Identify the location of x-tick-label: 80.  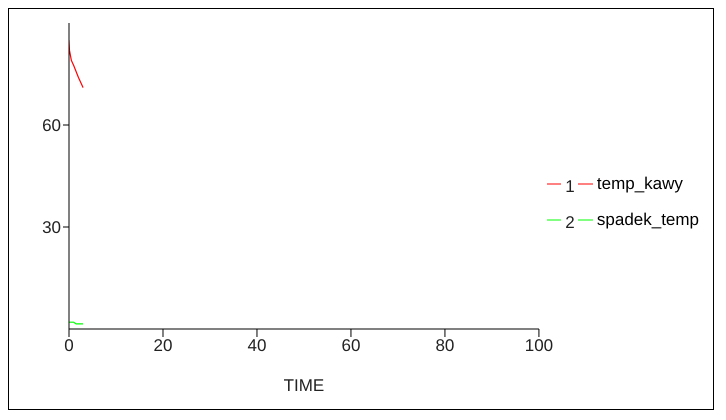
(444, 346).